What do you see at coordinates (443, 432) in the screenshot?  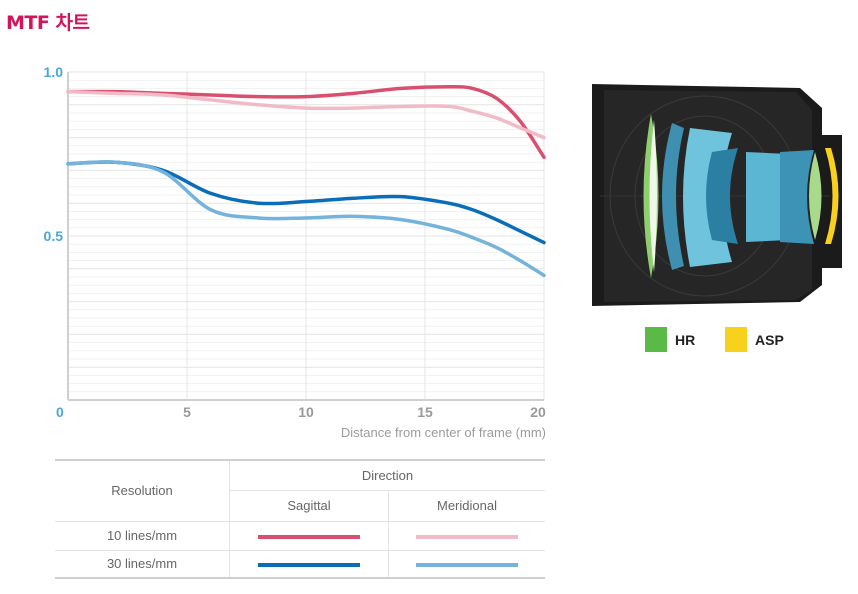 I see `x-axis-label: Distance from center of frame (mm)` at bounding box center [443, 432].